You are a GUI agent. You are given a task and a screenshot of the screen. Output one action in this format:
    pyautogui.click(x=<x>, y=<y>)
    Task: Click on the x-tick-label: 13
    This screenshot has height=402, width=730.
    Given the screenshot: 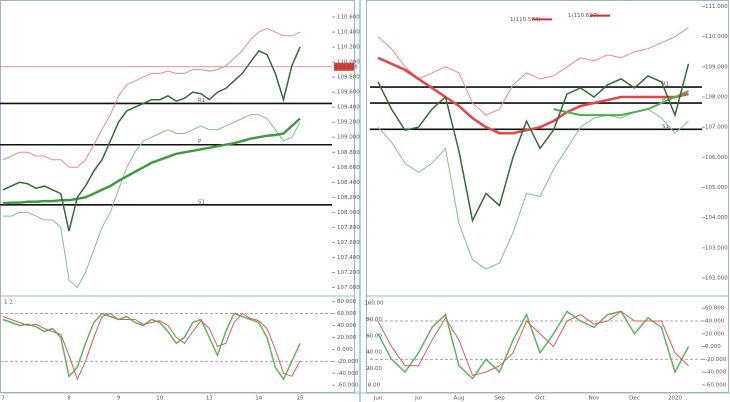 What is the action you would take?
    pyautogui.click(x=209, y=399)
    